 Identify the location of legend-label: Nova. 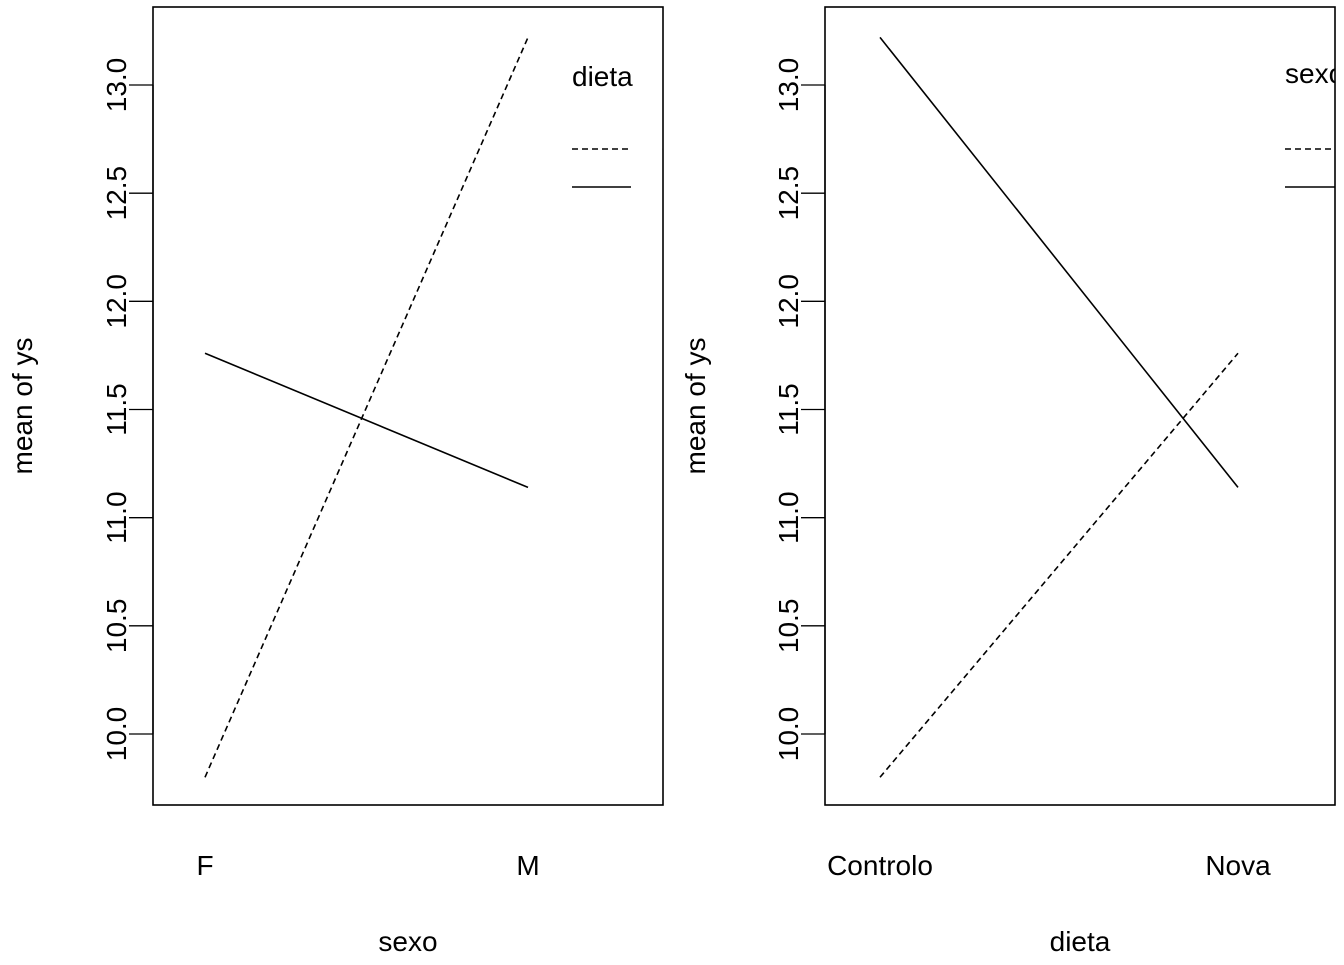
(694, 187).